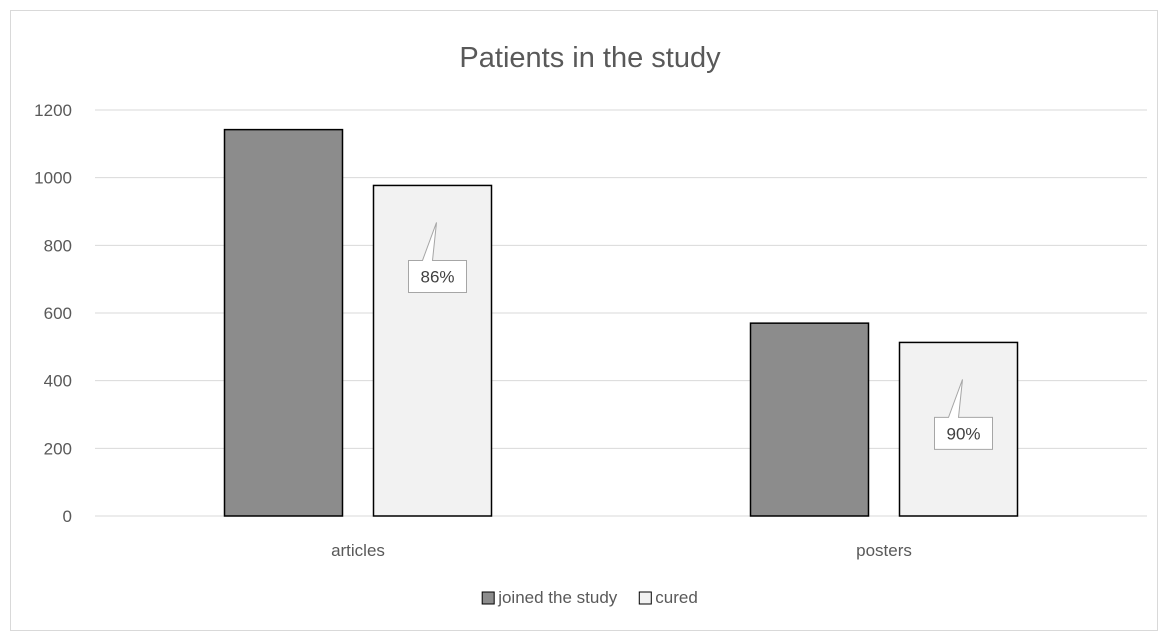  What do you see at coordinates (58, 448) in the screenshot?
I see `y-tick-label: 200` at bounding box center [58, 448].